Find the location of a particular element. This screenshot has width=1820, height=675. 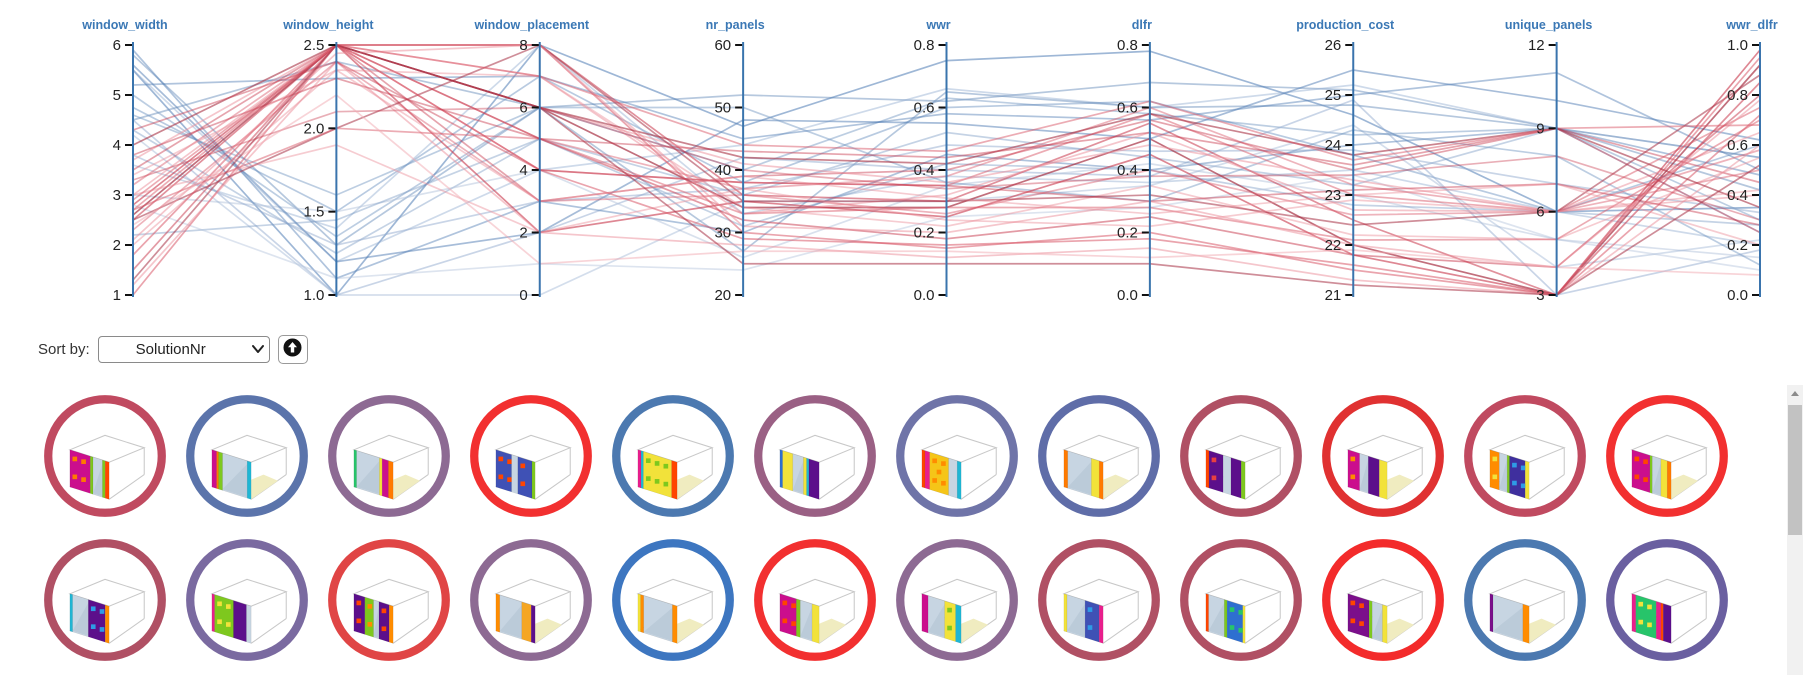

tick-label: 40 is located at coordinates (722, 170).